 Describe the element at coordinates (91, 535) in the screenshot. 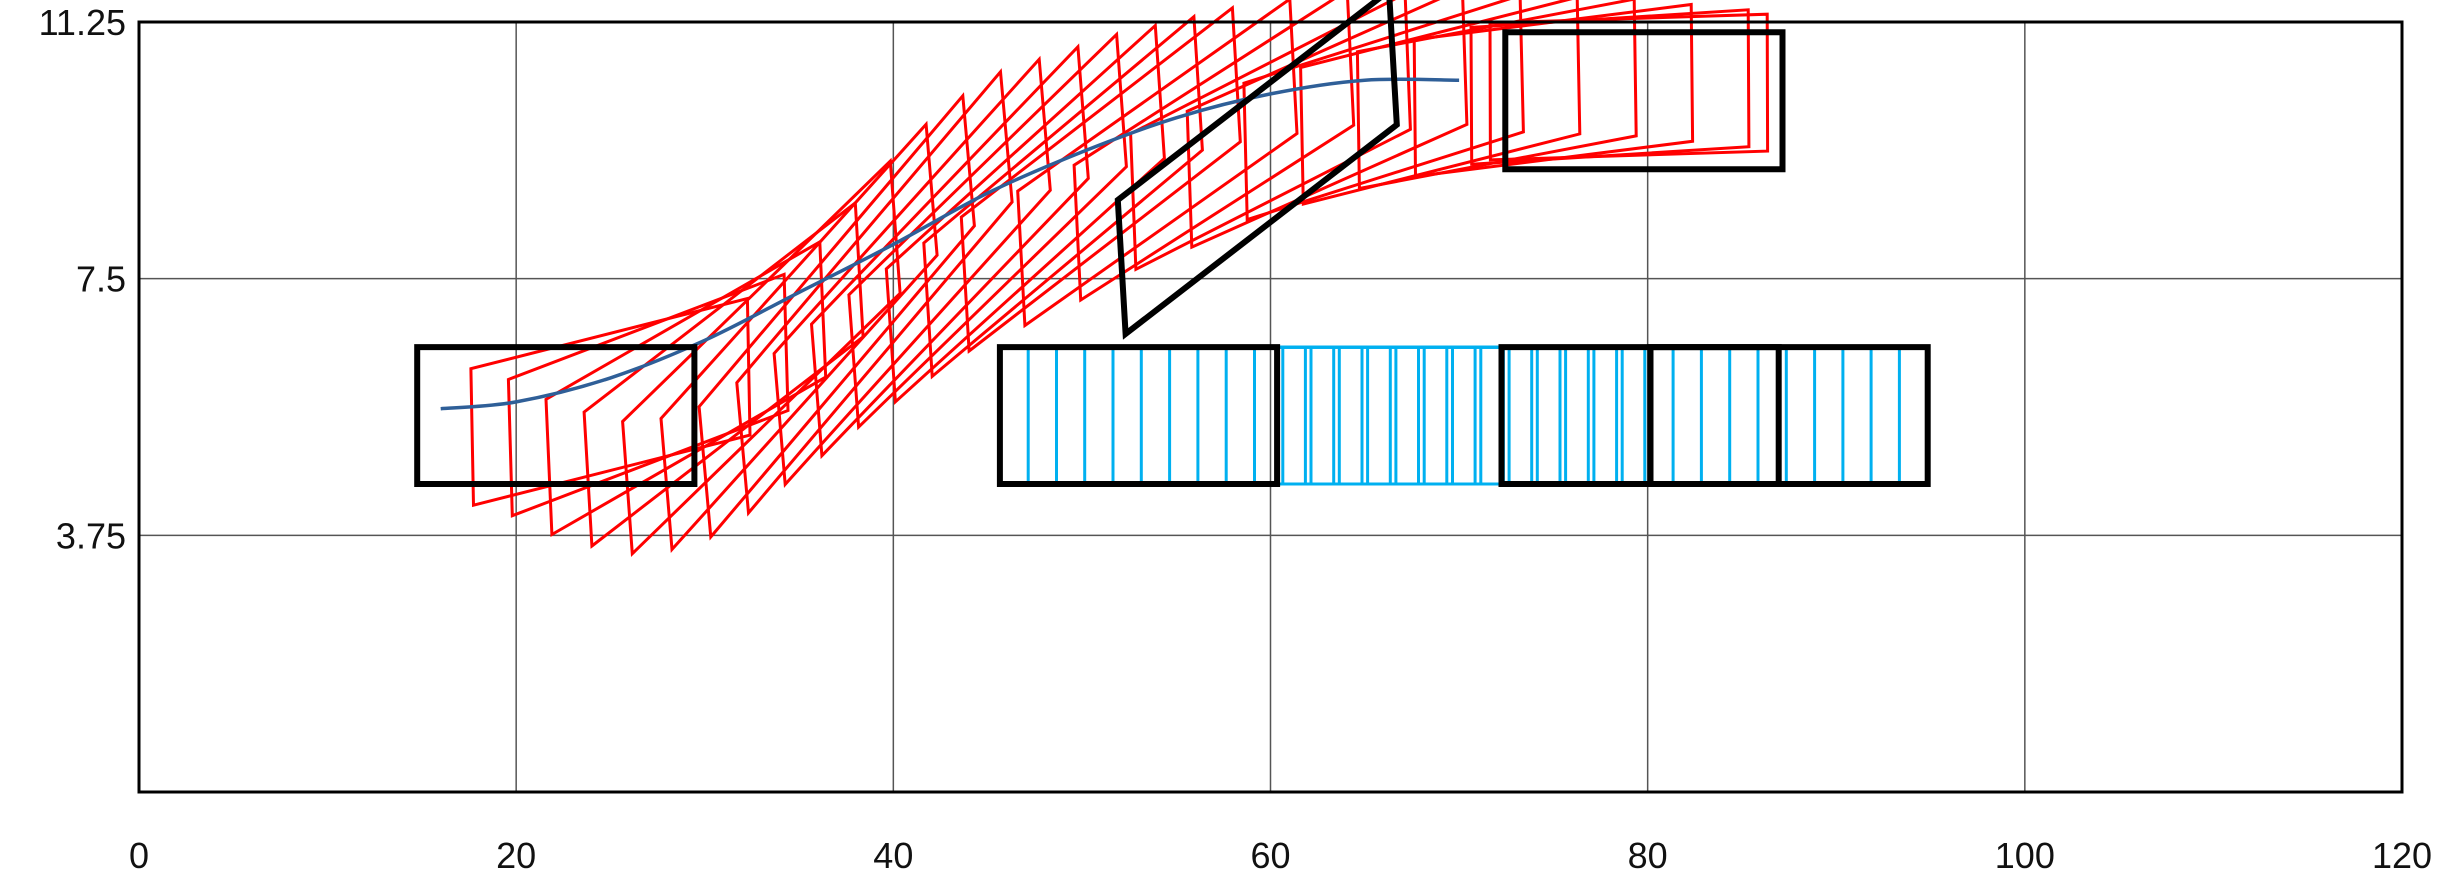

I see `y-tick-label: 3.75` at that location.